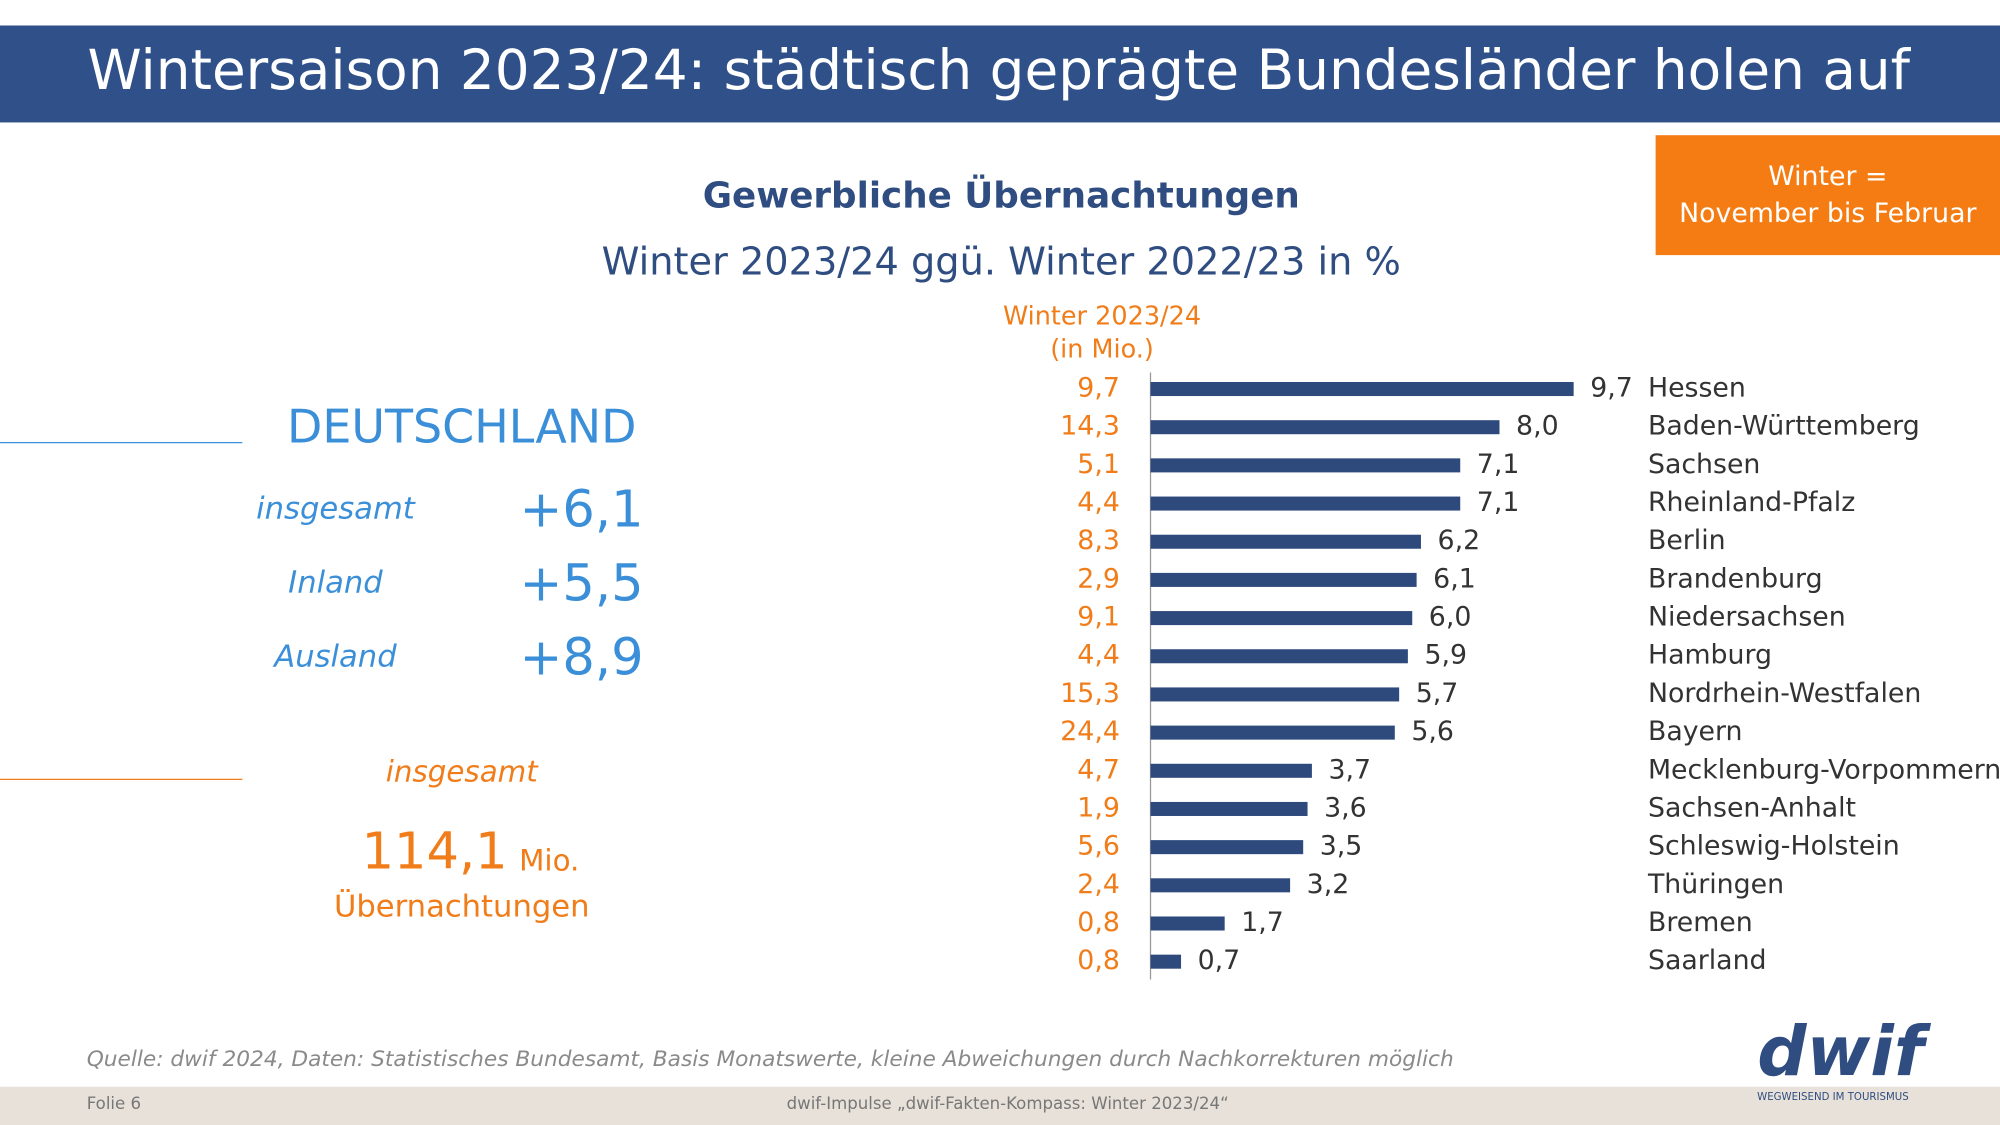 This screenshot has height=1125, width=2000. What do you see at coordinates (1454, 578) in the screenshot?
I see `value-label: 6,1` at bounding box center [1454, 578].